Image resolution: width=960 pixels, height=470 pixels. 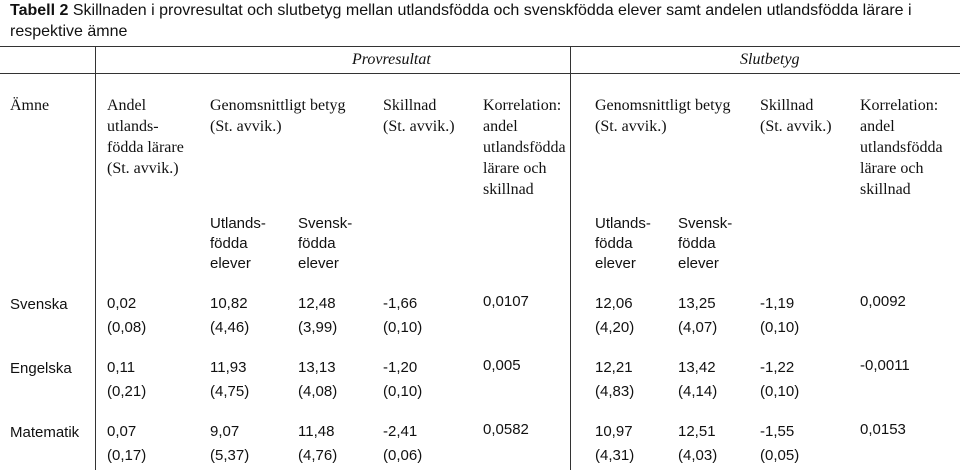 I want to click on cell-slut-utlands: 12,21 (4,83), so click(x=615, y=379).